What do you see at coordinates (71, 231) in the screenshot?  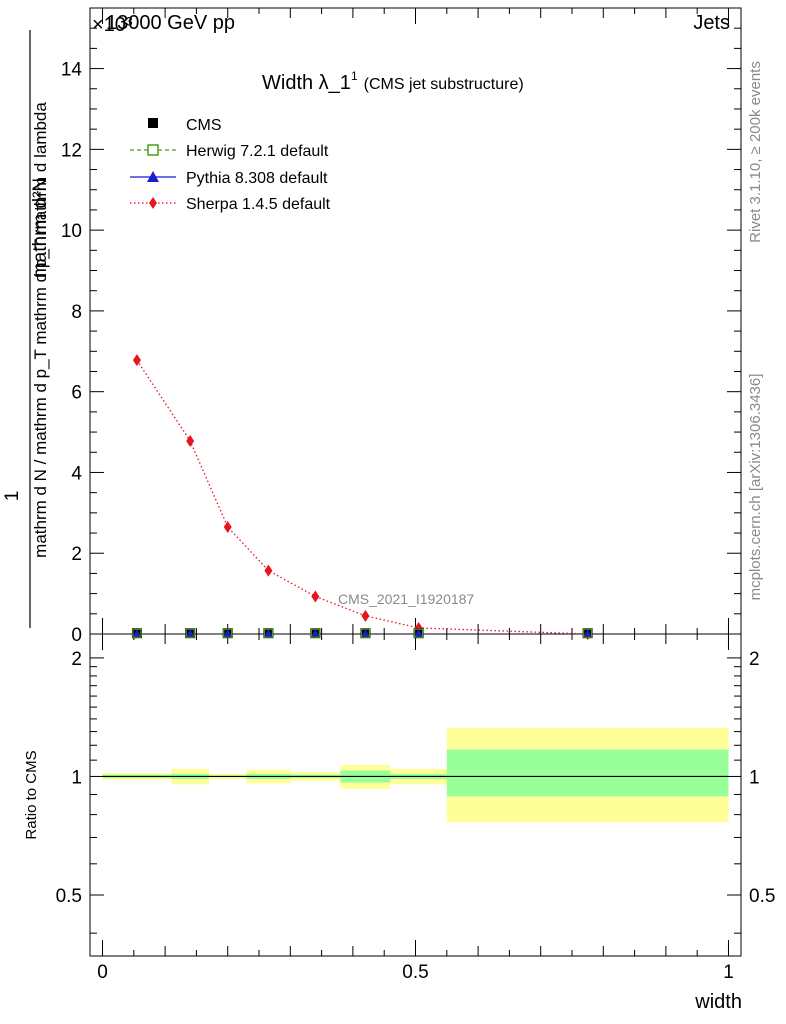 I see `main-y-tick-label: 10` at bounding box center [71, 231].